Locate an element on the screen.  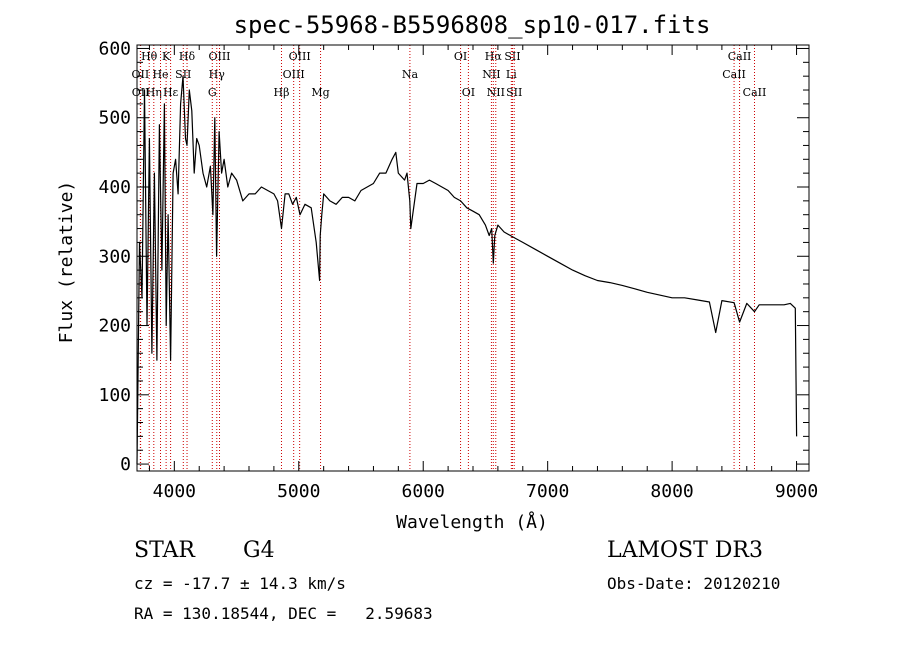
line-marker-label: Hα is located at coordinates (494, 56).